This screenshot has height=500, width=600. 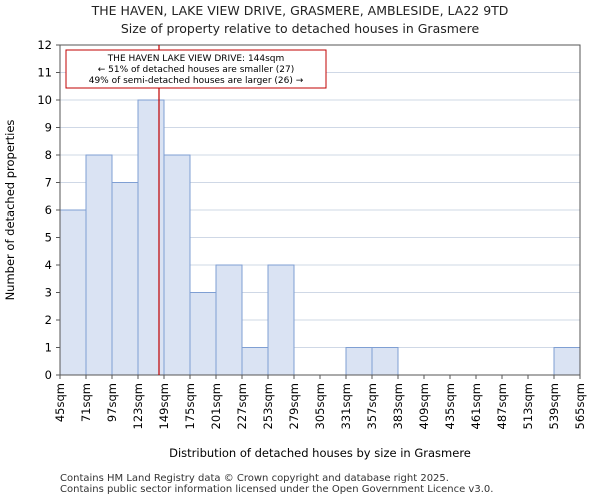 What do you see at coordinates (48, 320) in the screenshot?
I see `y-tick-label: 2` at bounding box center [48, 320].